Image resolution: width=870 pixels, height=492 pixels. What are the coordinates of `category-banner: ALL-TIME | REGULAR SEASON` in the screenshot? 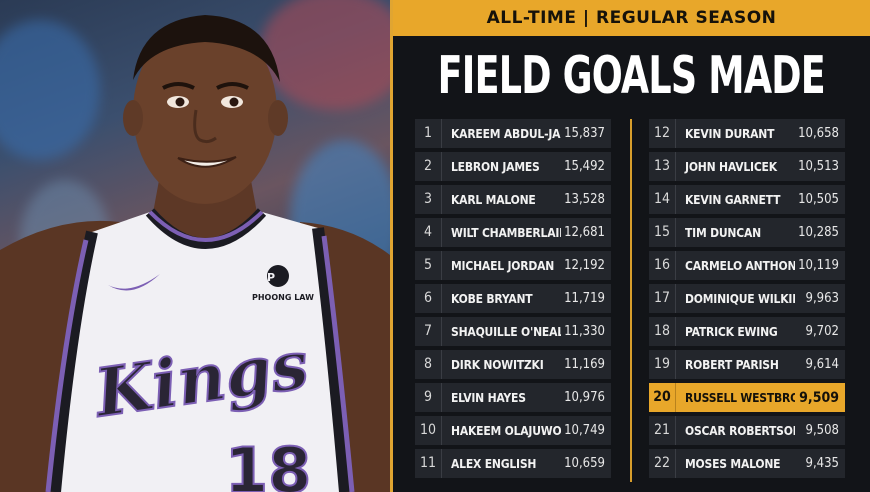 It's located at (631, 18).